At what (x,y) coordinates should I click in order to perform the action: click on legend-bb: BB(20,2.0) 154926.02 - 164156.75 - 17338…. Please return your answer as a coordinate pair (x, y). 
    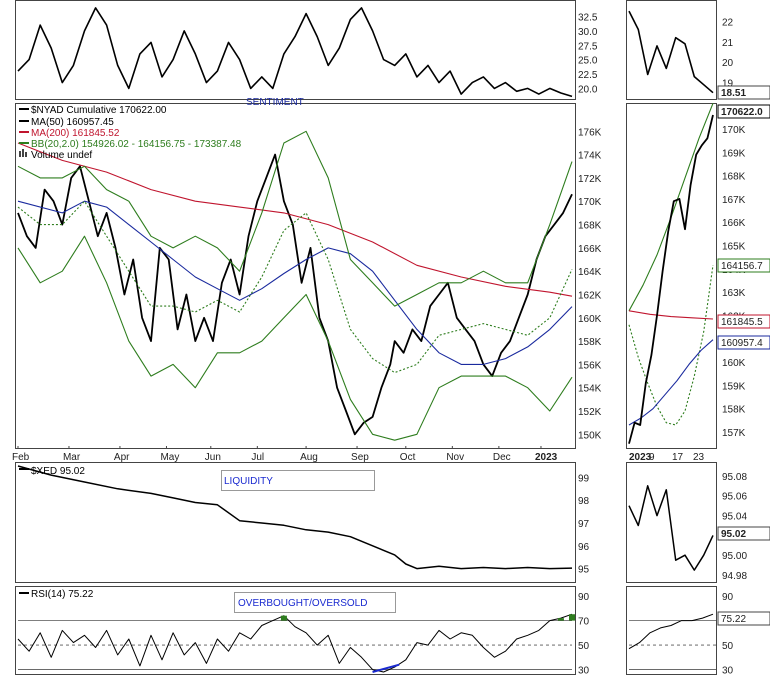
    Looking at the image, I should click on (136, 144).